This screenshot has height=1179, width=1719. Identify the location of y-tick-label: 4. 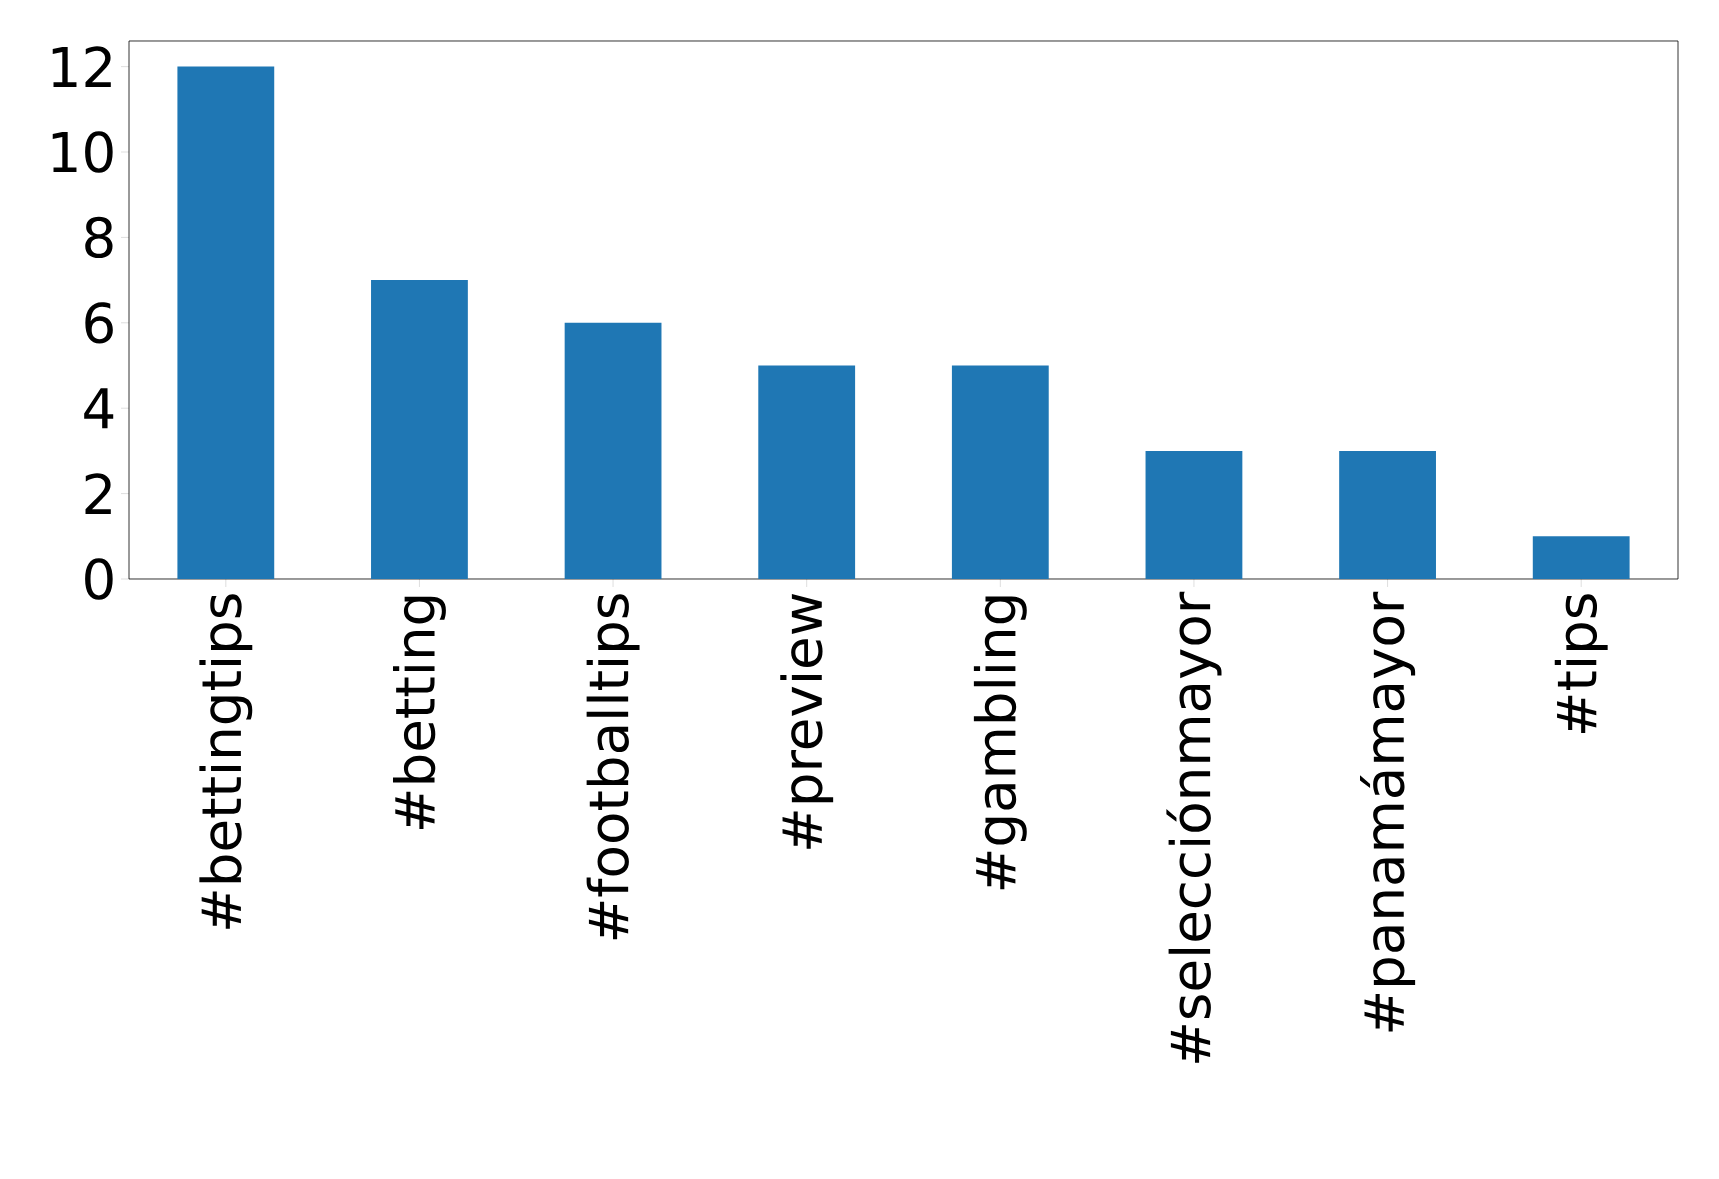
(99, 408).